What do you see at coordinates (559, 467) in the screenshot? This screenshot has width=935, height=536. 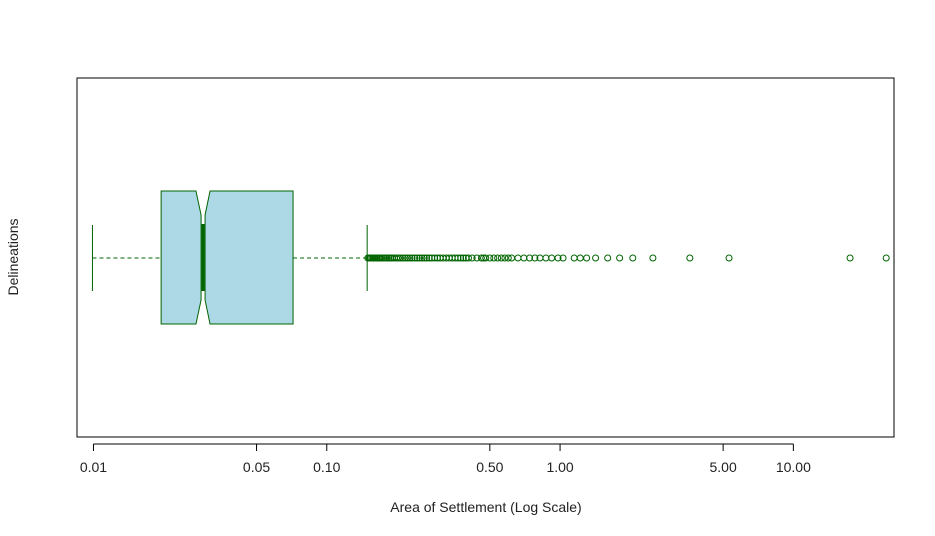 I see `x-tick-label: 1.00` at bounding box center [559, 467].